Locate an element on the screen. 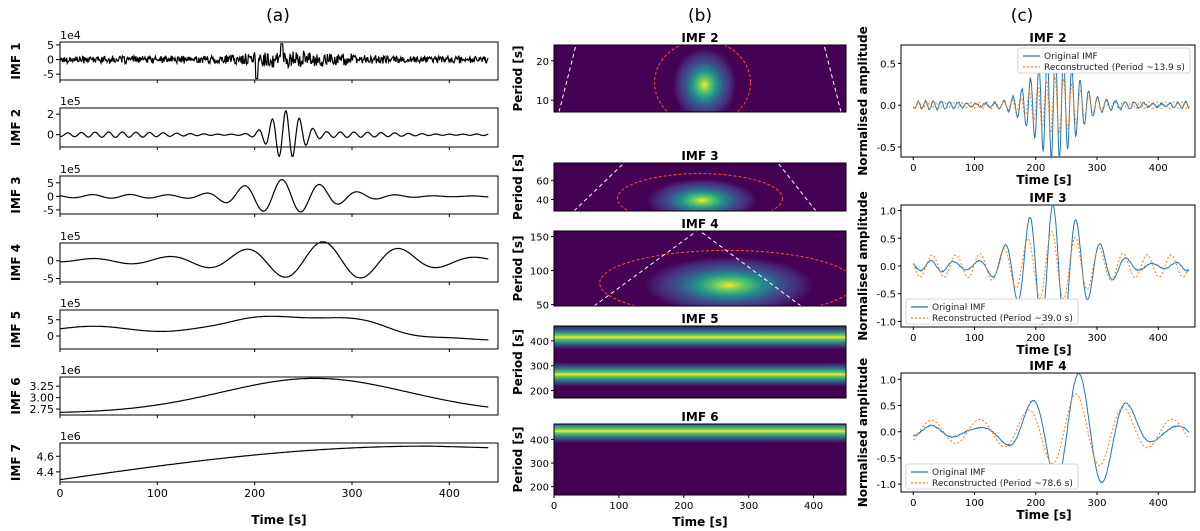  panel-title: IMF 2 is located at coordinates (699, 38).